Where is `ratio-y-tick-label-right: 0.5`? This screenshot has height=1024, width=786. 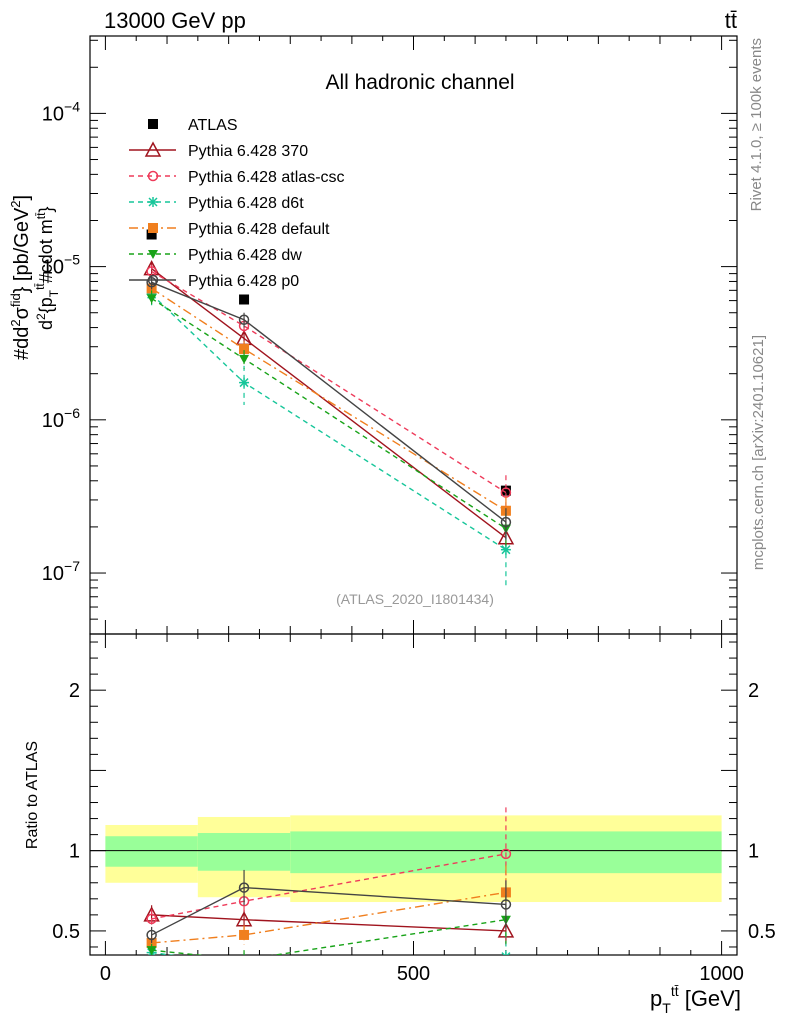
ratio-y-tick-label-right: 0.5 is located at coordinates (762, 932).